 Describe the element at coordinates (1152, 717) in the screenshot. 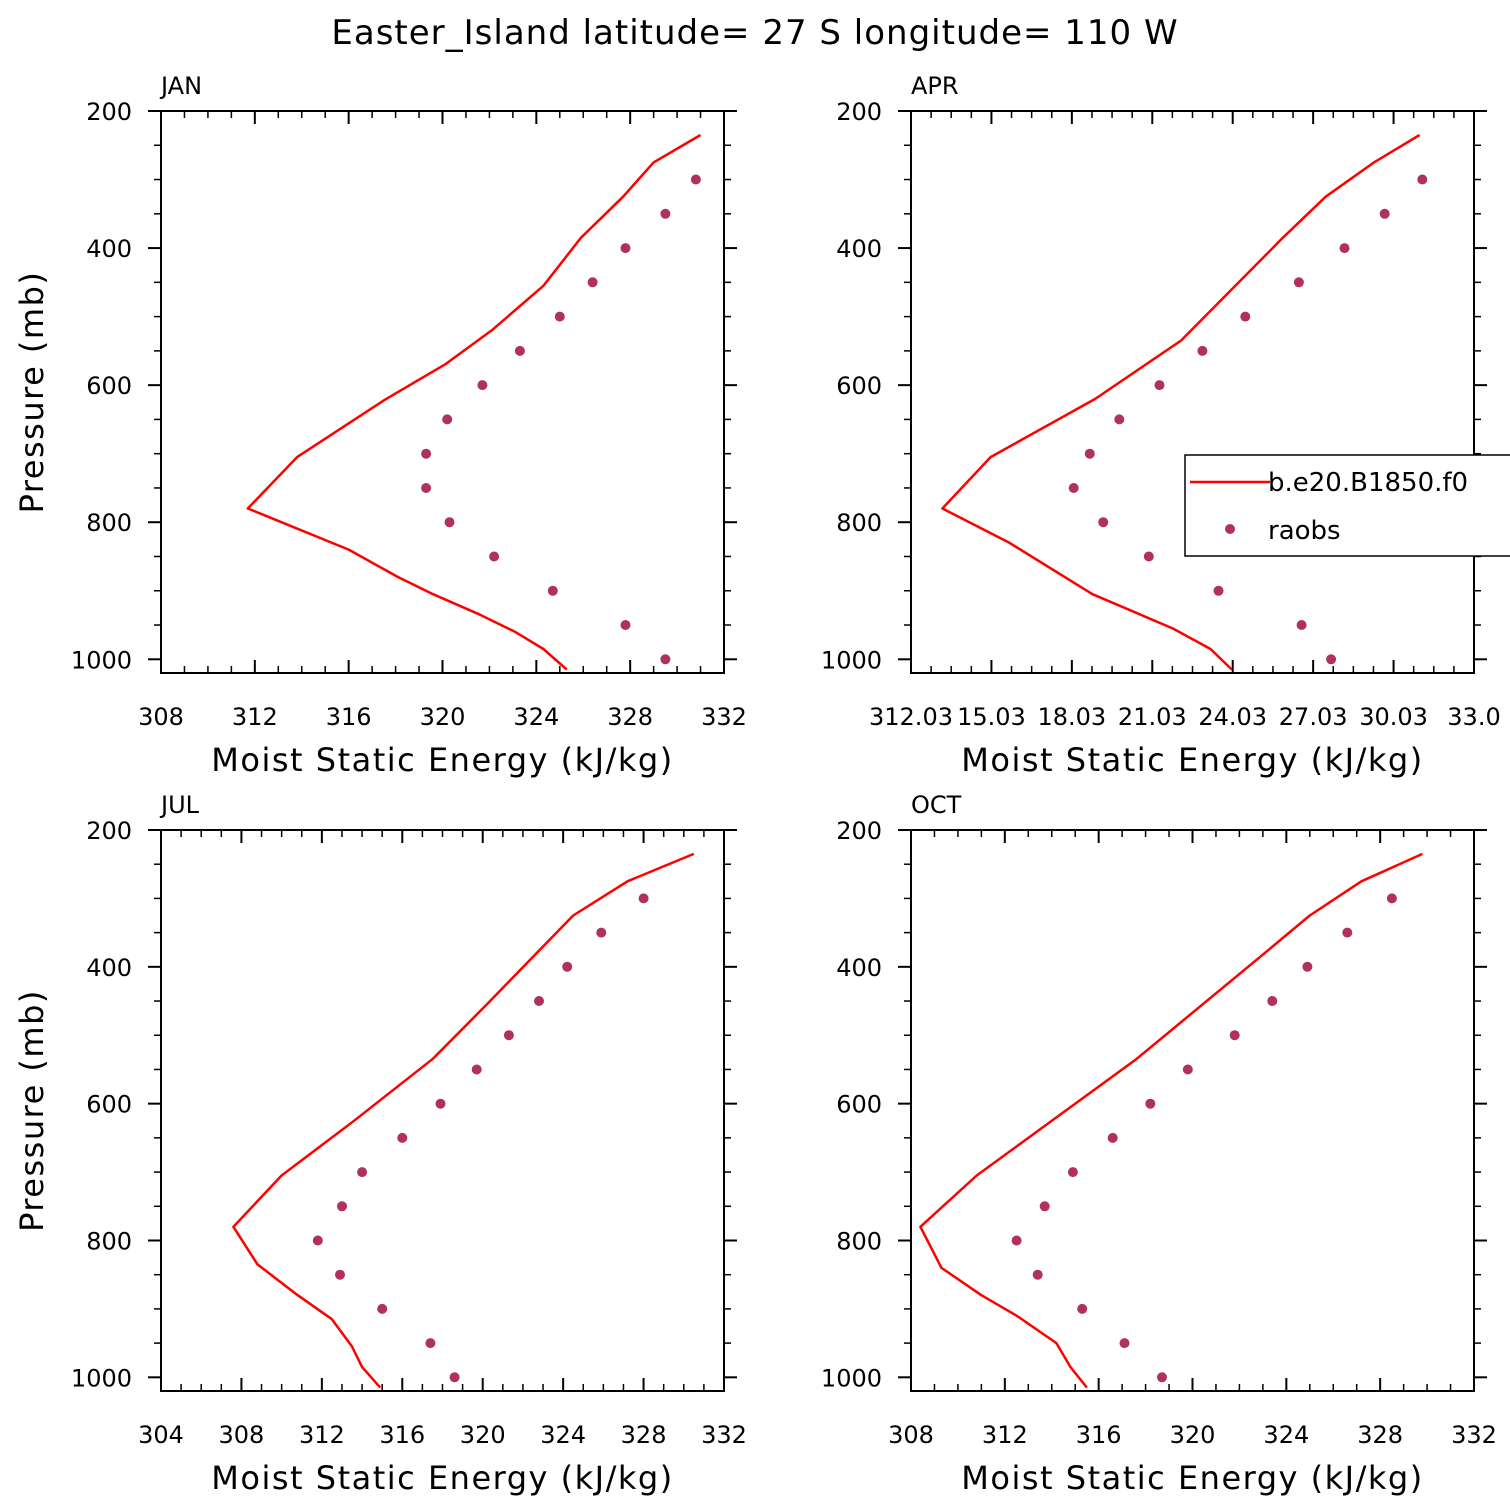

I see `x-tick-label: 21.03` at that location.